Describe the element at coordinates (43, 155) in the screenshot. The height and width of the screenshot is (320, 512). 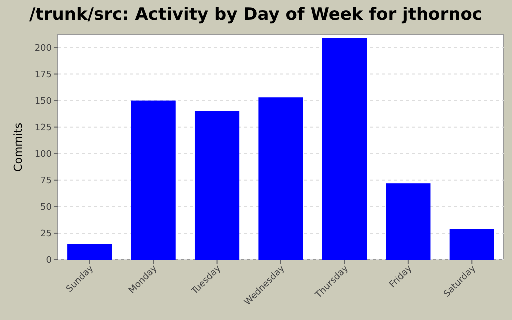
I see `y-tick-label: 100` at that location.